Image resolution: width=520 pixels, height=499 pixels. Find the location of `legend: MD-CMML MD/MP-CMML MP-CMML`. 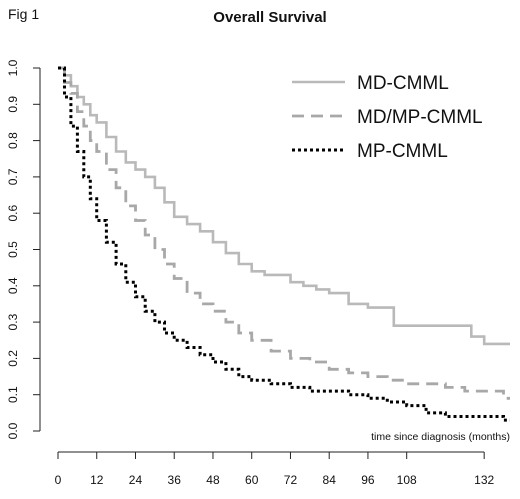

legend: MD-CMML MD/MP-CMML MP-CMML is located at coordinates (387, 117).